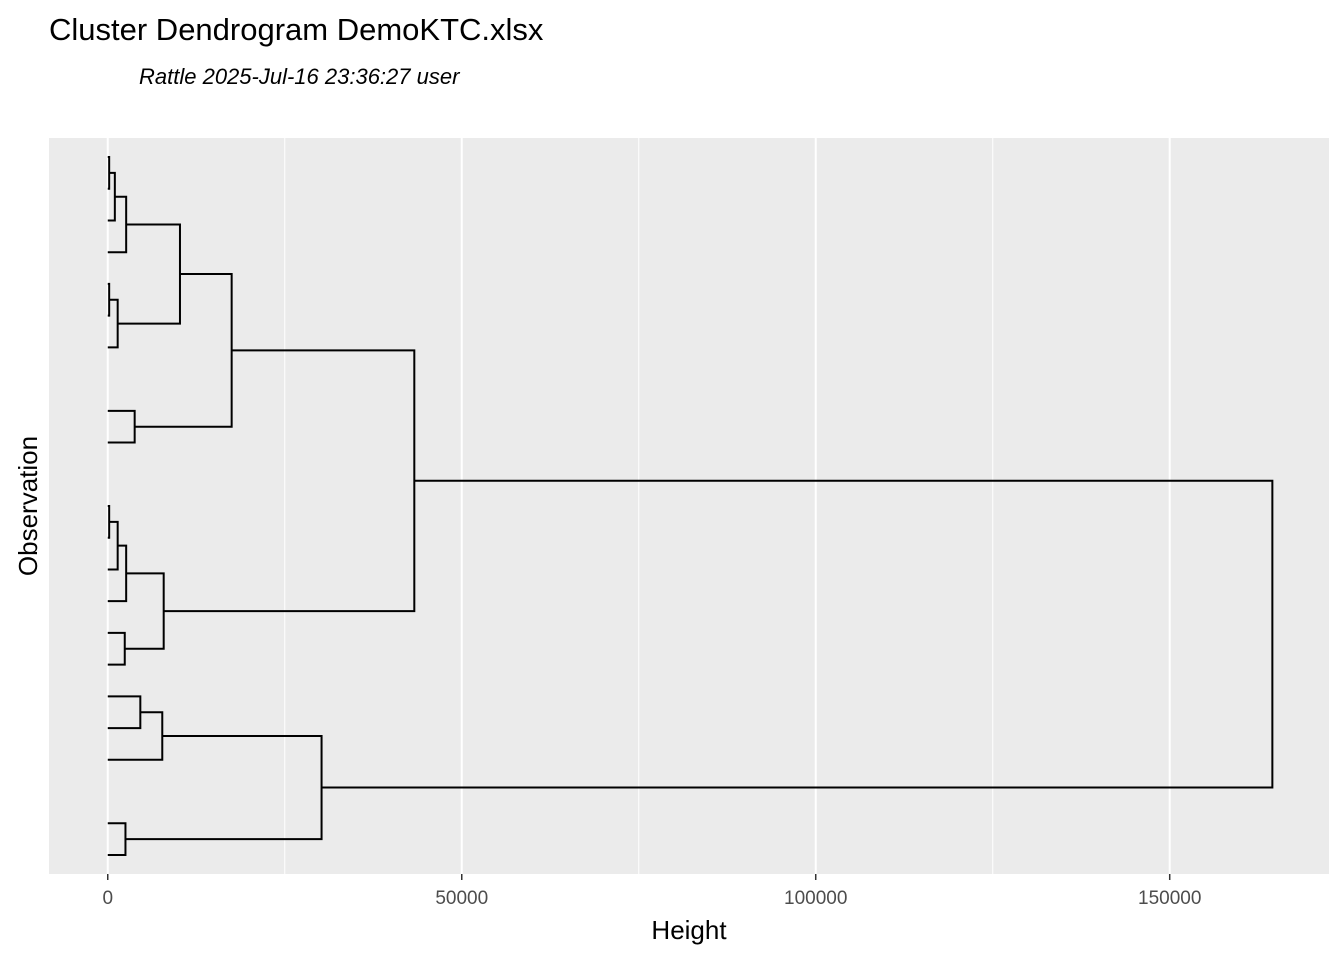  I want to click on x-axis: 0 50000 100000 150000, so click(651, 891).